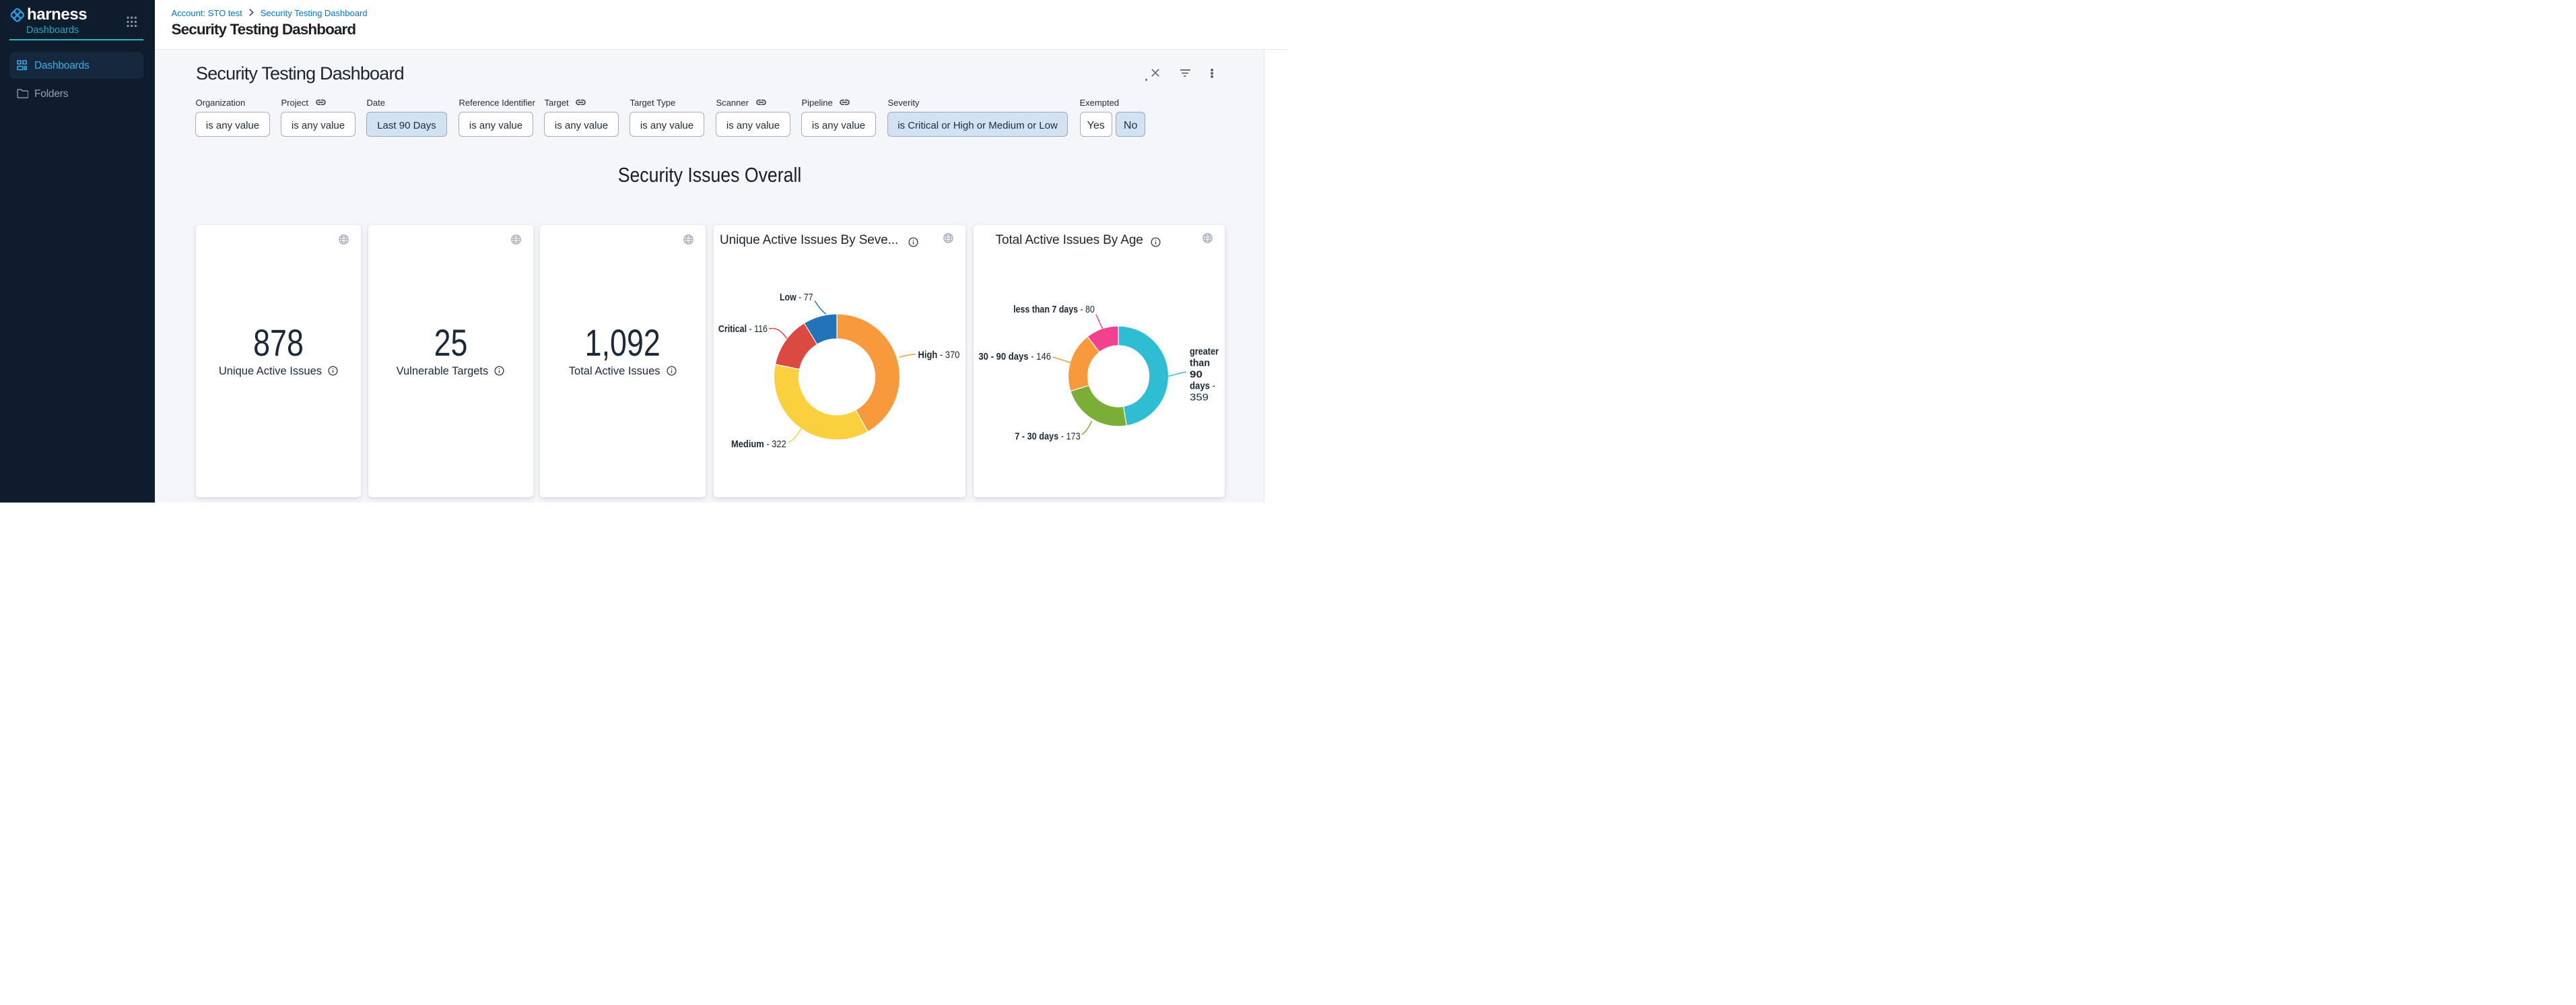  I want to click on svg-text: 30 - 90 days - 146, so click(1015, 357).